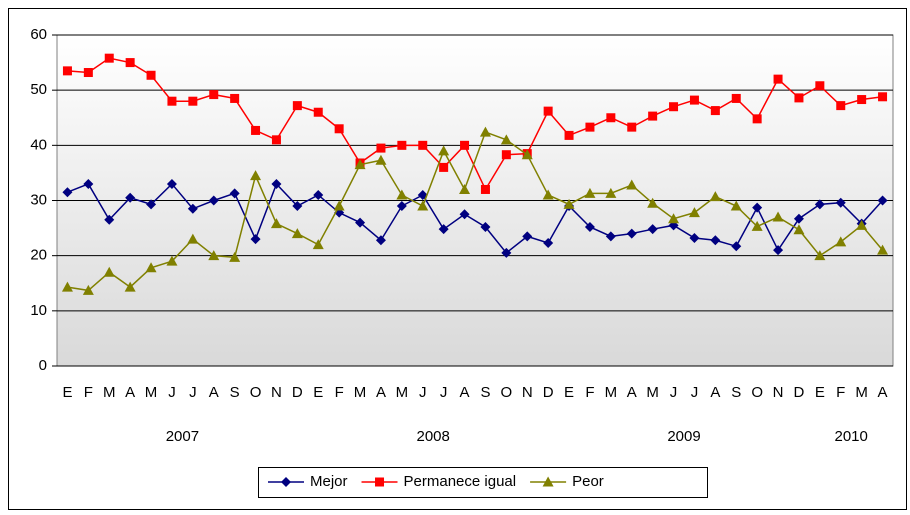  I want to click on legend, so click(483, 482).